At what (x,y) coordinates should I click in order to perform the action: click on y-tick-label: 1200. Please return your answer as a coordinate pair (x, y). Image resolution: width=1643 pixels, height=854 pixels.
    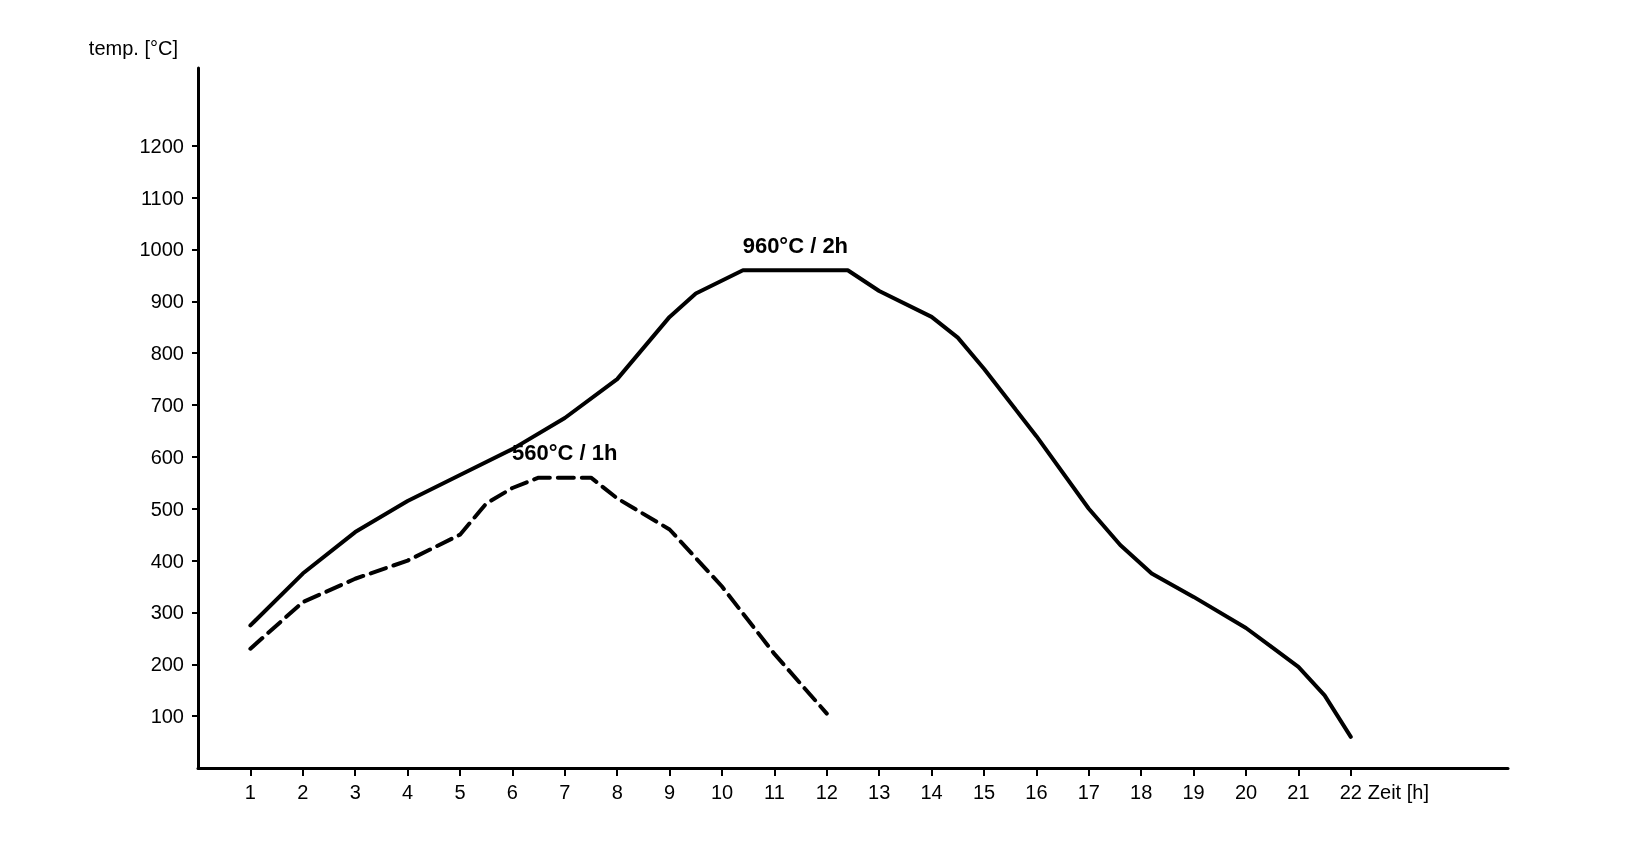
    Looking at the image, I should click on (161, 145).